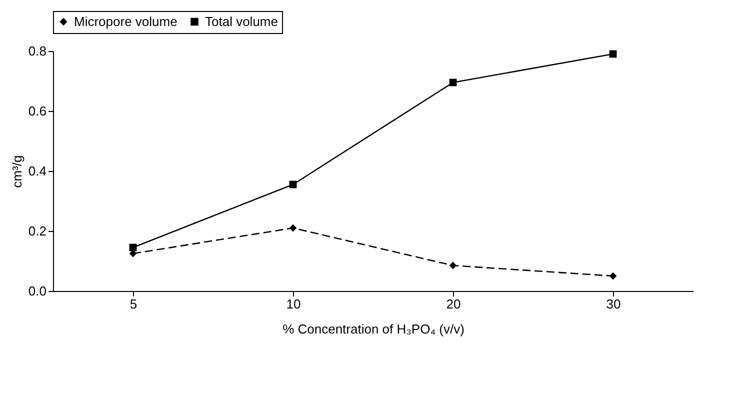  Describe the element at coordinates (37, 231) in the screenshot. I see `y-tick-label: 0.2` at that location.